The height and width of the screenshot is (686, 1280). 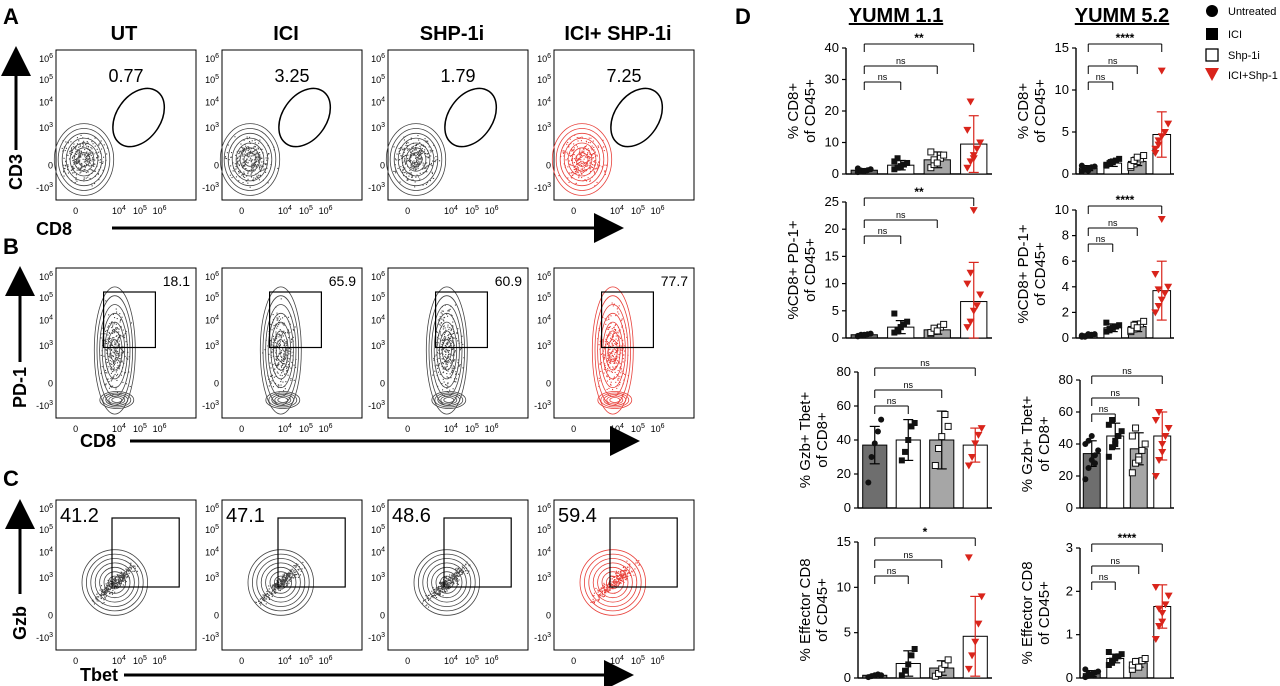 What do you see at coordinates (210, 187) in the screenshot?
I see `flow-y-tick-label: -103` at bounding box center [210, 187].